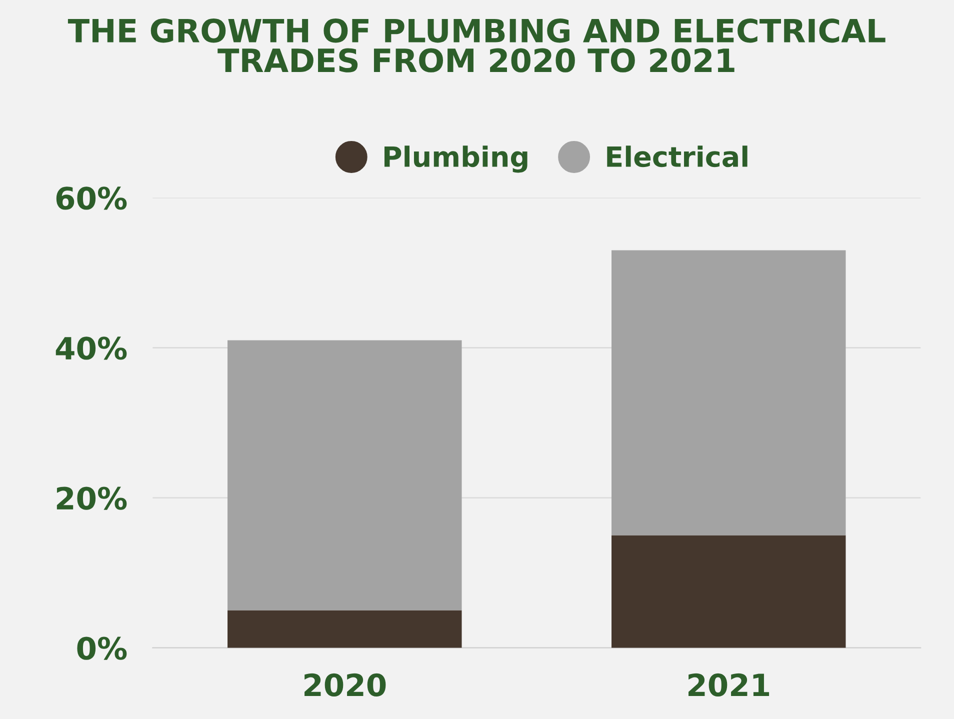  What do you see at coordinates (102, 648) in the screenshot?
I see `y-tick-label: 0%` at bounding box center [102, 648].